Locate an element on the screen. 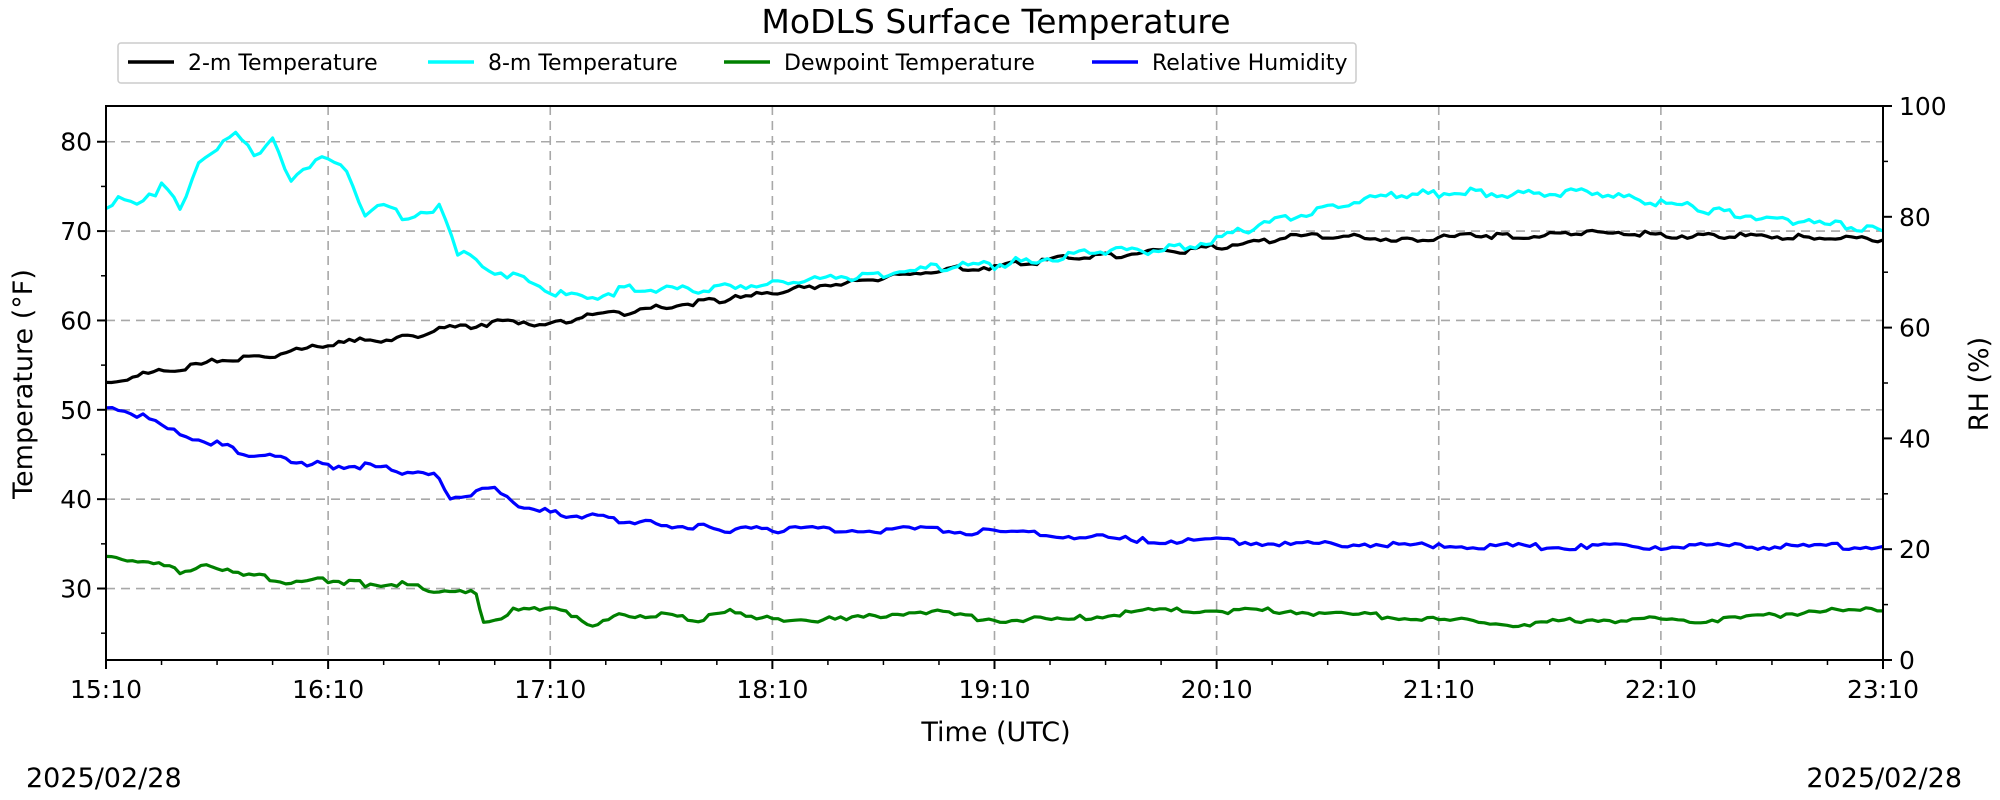 This screenshot has width=2000, height=800. y-axis-left: 30 40 50 60 70 80 is located at coordinates (83, 381).